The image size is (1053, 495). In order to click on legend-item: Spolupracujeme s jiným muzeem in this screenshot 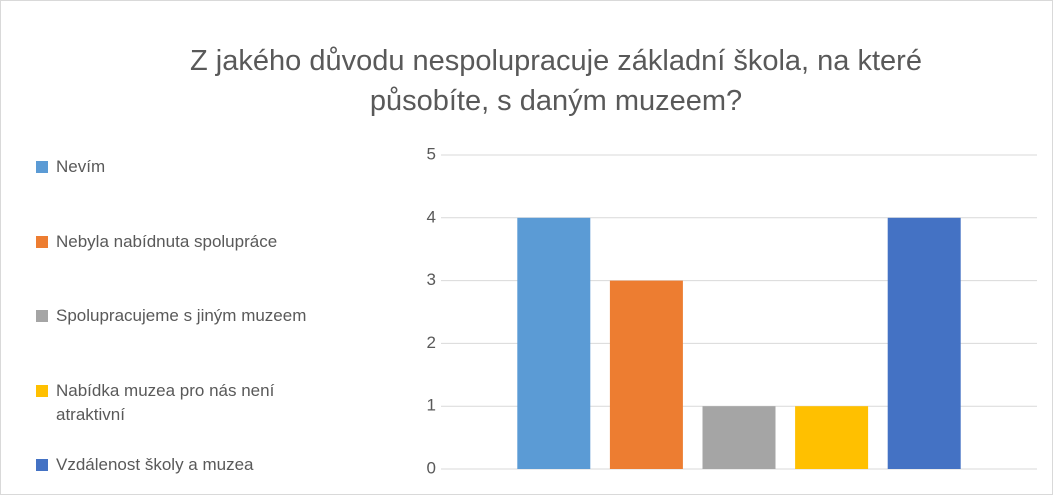, I will do `click(186, 316)`.